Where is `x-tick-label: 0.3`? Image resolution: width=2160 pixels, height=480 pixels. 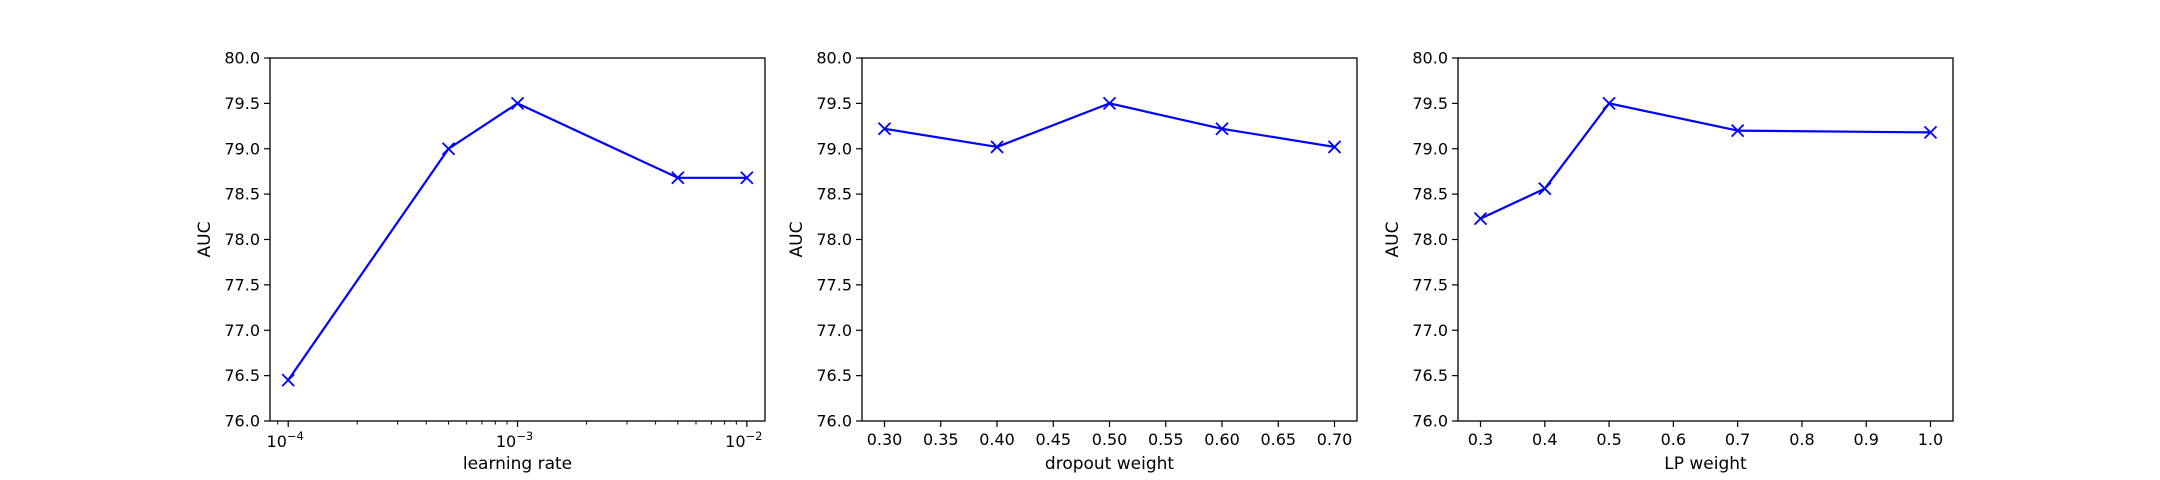
x-tick-label: 0.3 is located at coordinates (1480, 439).